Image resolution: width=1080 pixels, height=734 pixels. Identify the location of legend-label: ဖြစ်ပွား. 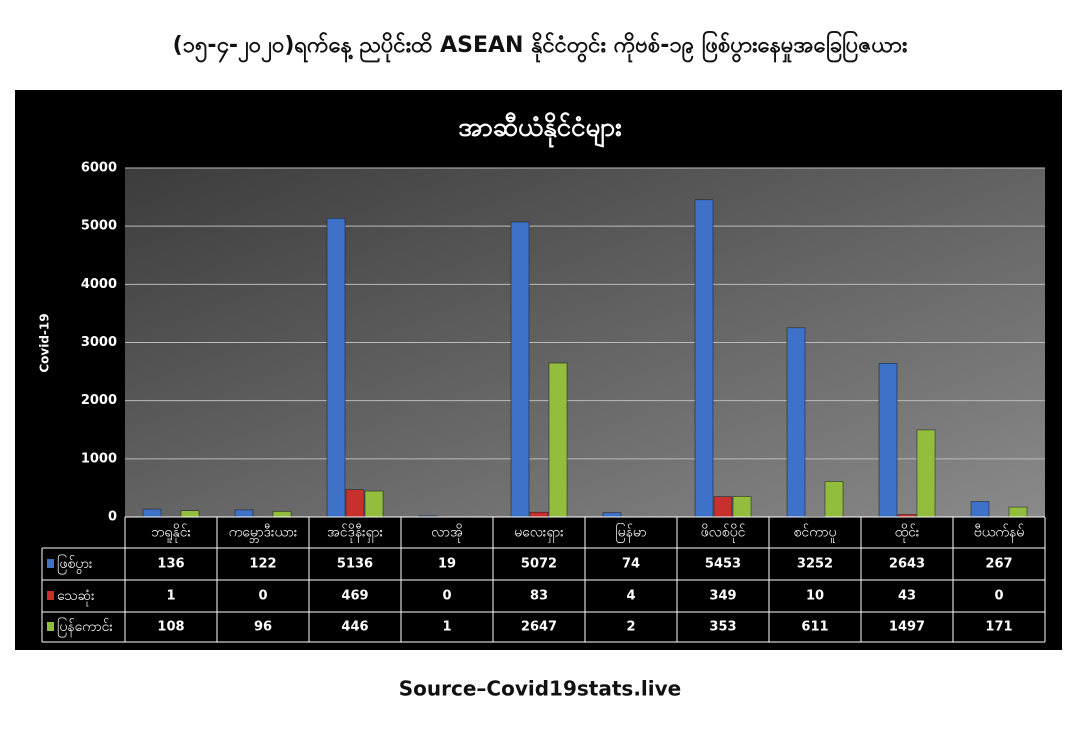
(75, 564).